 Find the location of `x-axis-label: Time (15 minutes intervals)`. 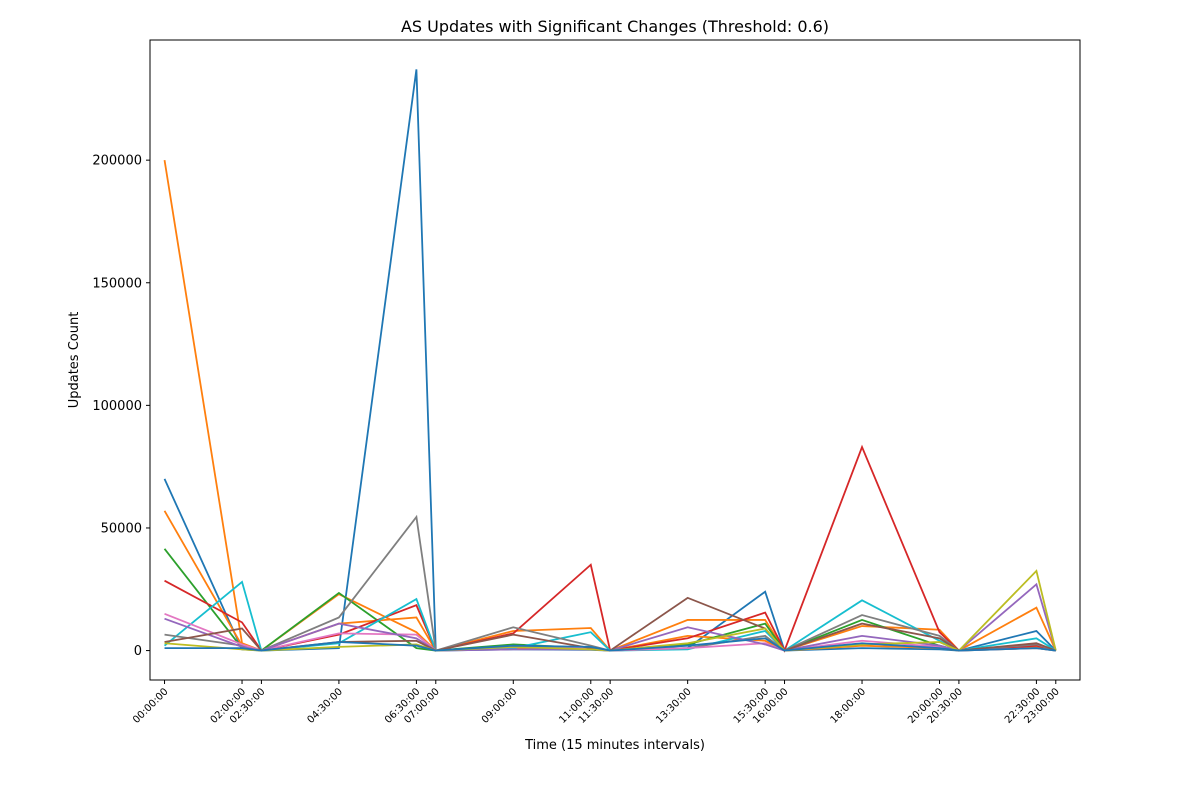

x-axis-label: Time (15 minutes intervals) is located at coordinates (614, 745).